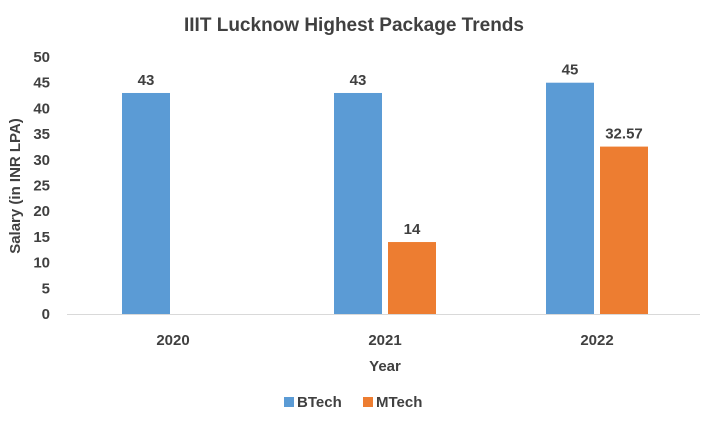 The image size is (709, 421). Describe the element at coordinates (624, 230) in the screenshot. I see `bar-mtech-2022` at that location.